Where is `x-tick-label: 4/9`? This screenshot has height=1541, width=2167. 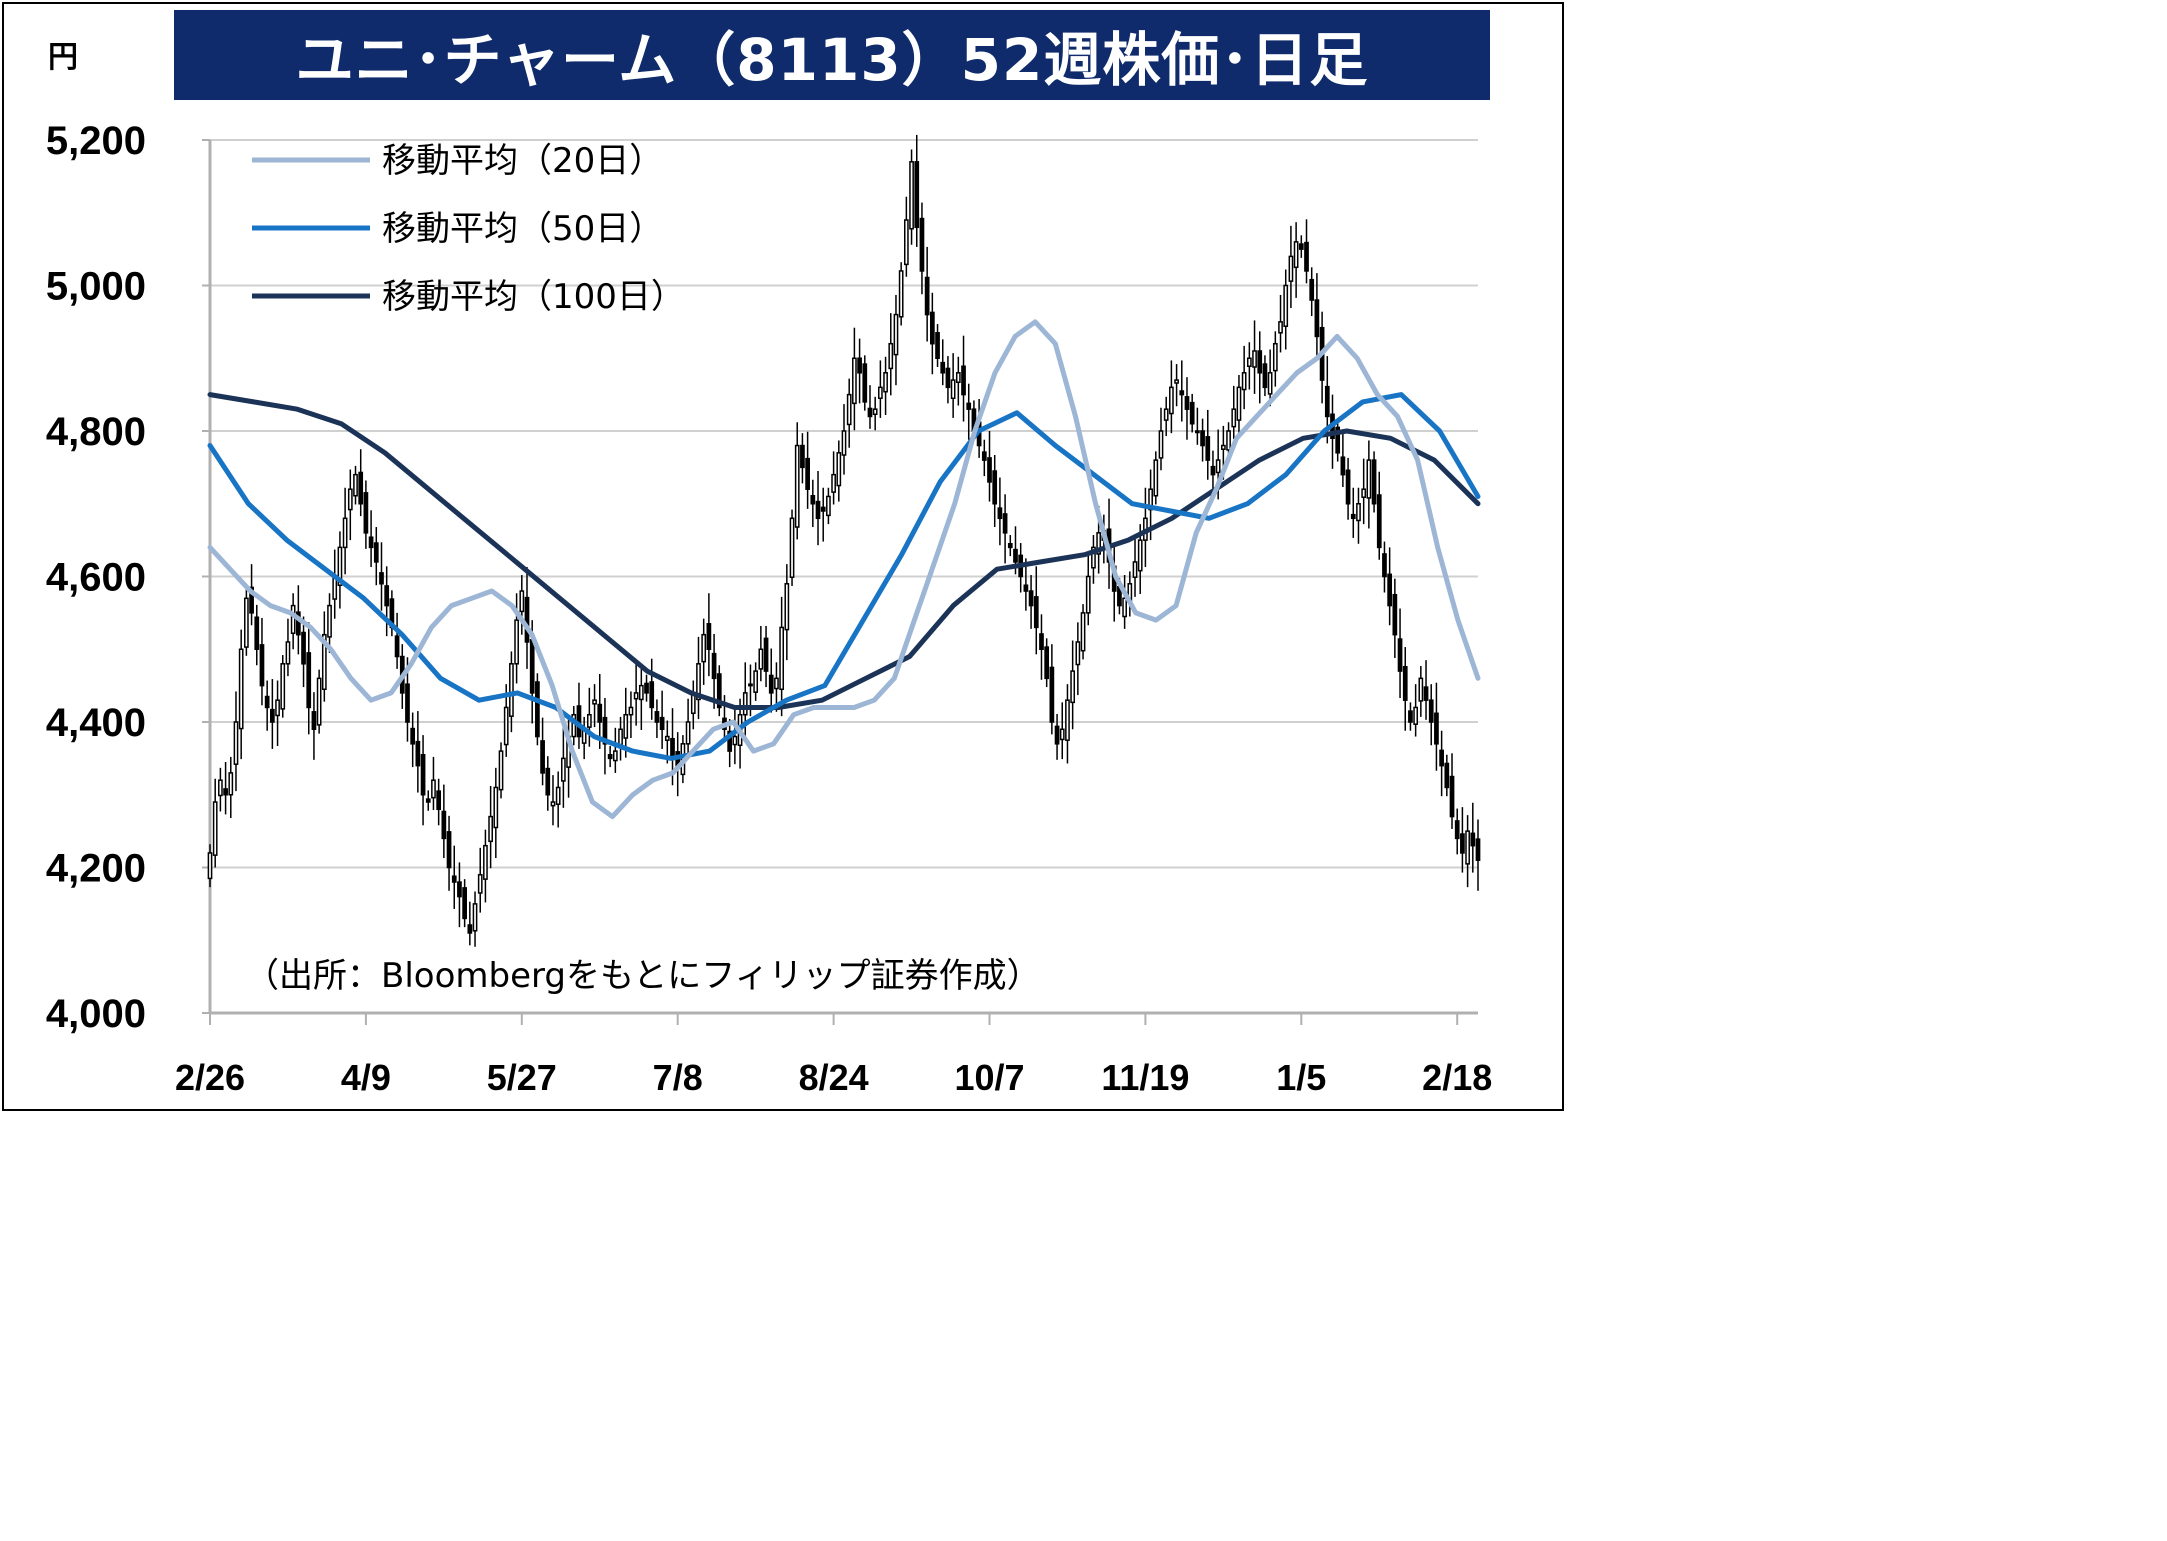
x-tick-label: 4/9 is located at coordinates (366, 1077).